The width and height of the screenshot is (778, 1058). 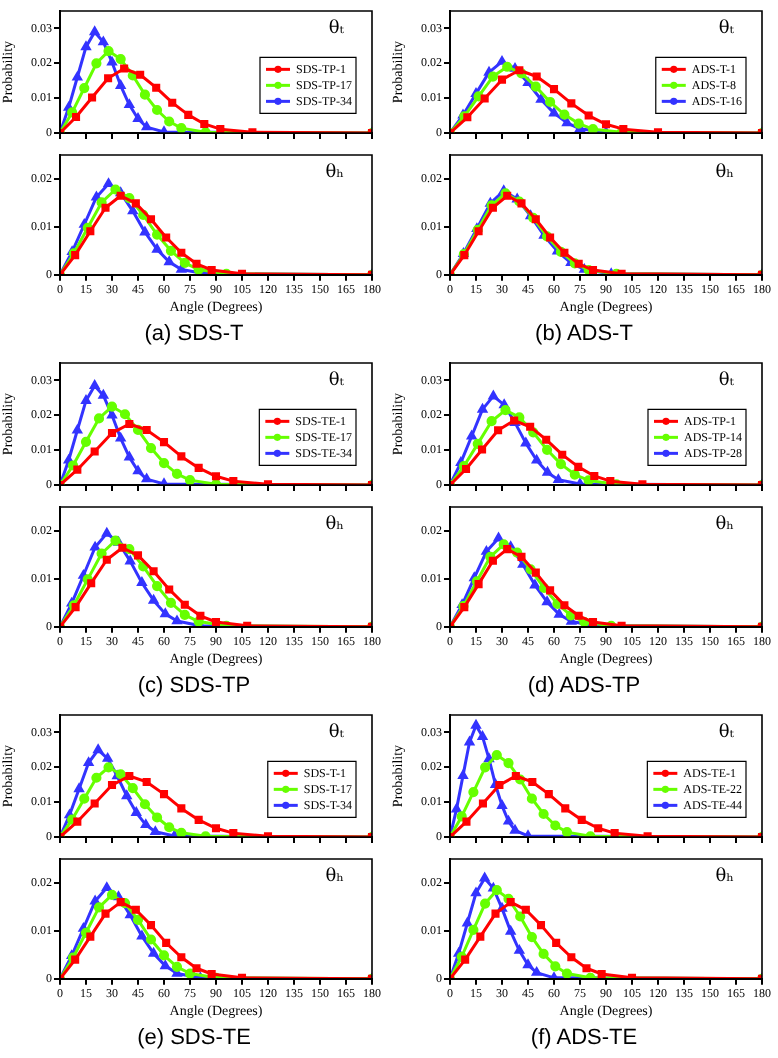 What do you see at coordinates (194, 335) in the screenshot?
I see `text: (a) SDS-T` at bounding box center [194, 335].